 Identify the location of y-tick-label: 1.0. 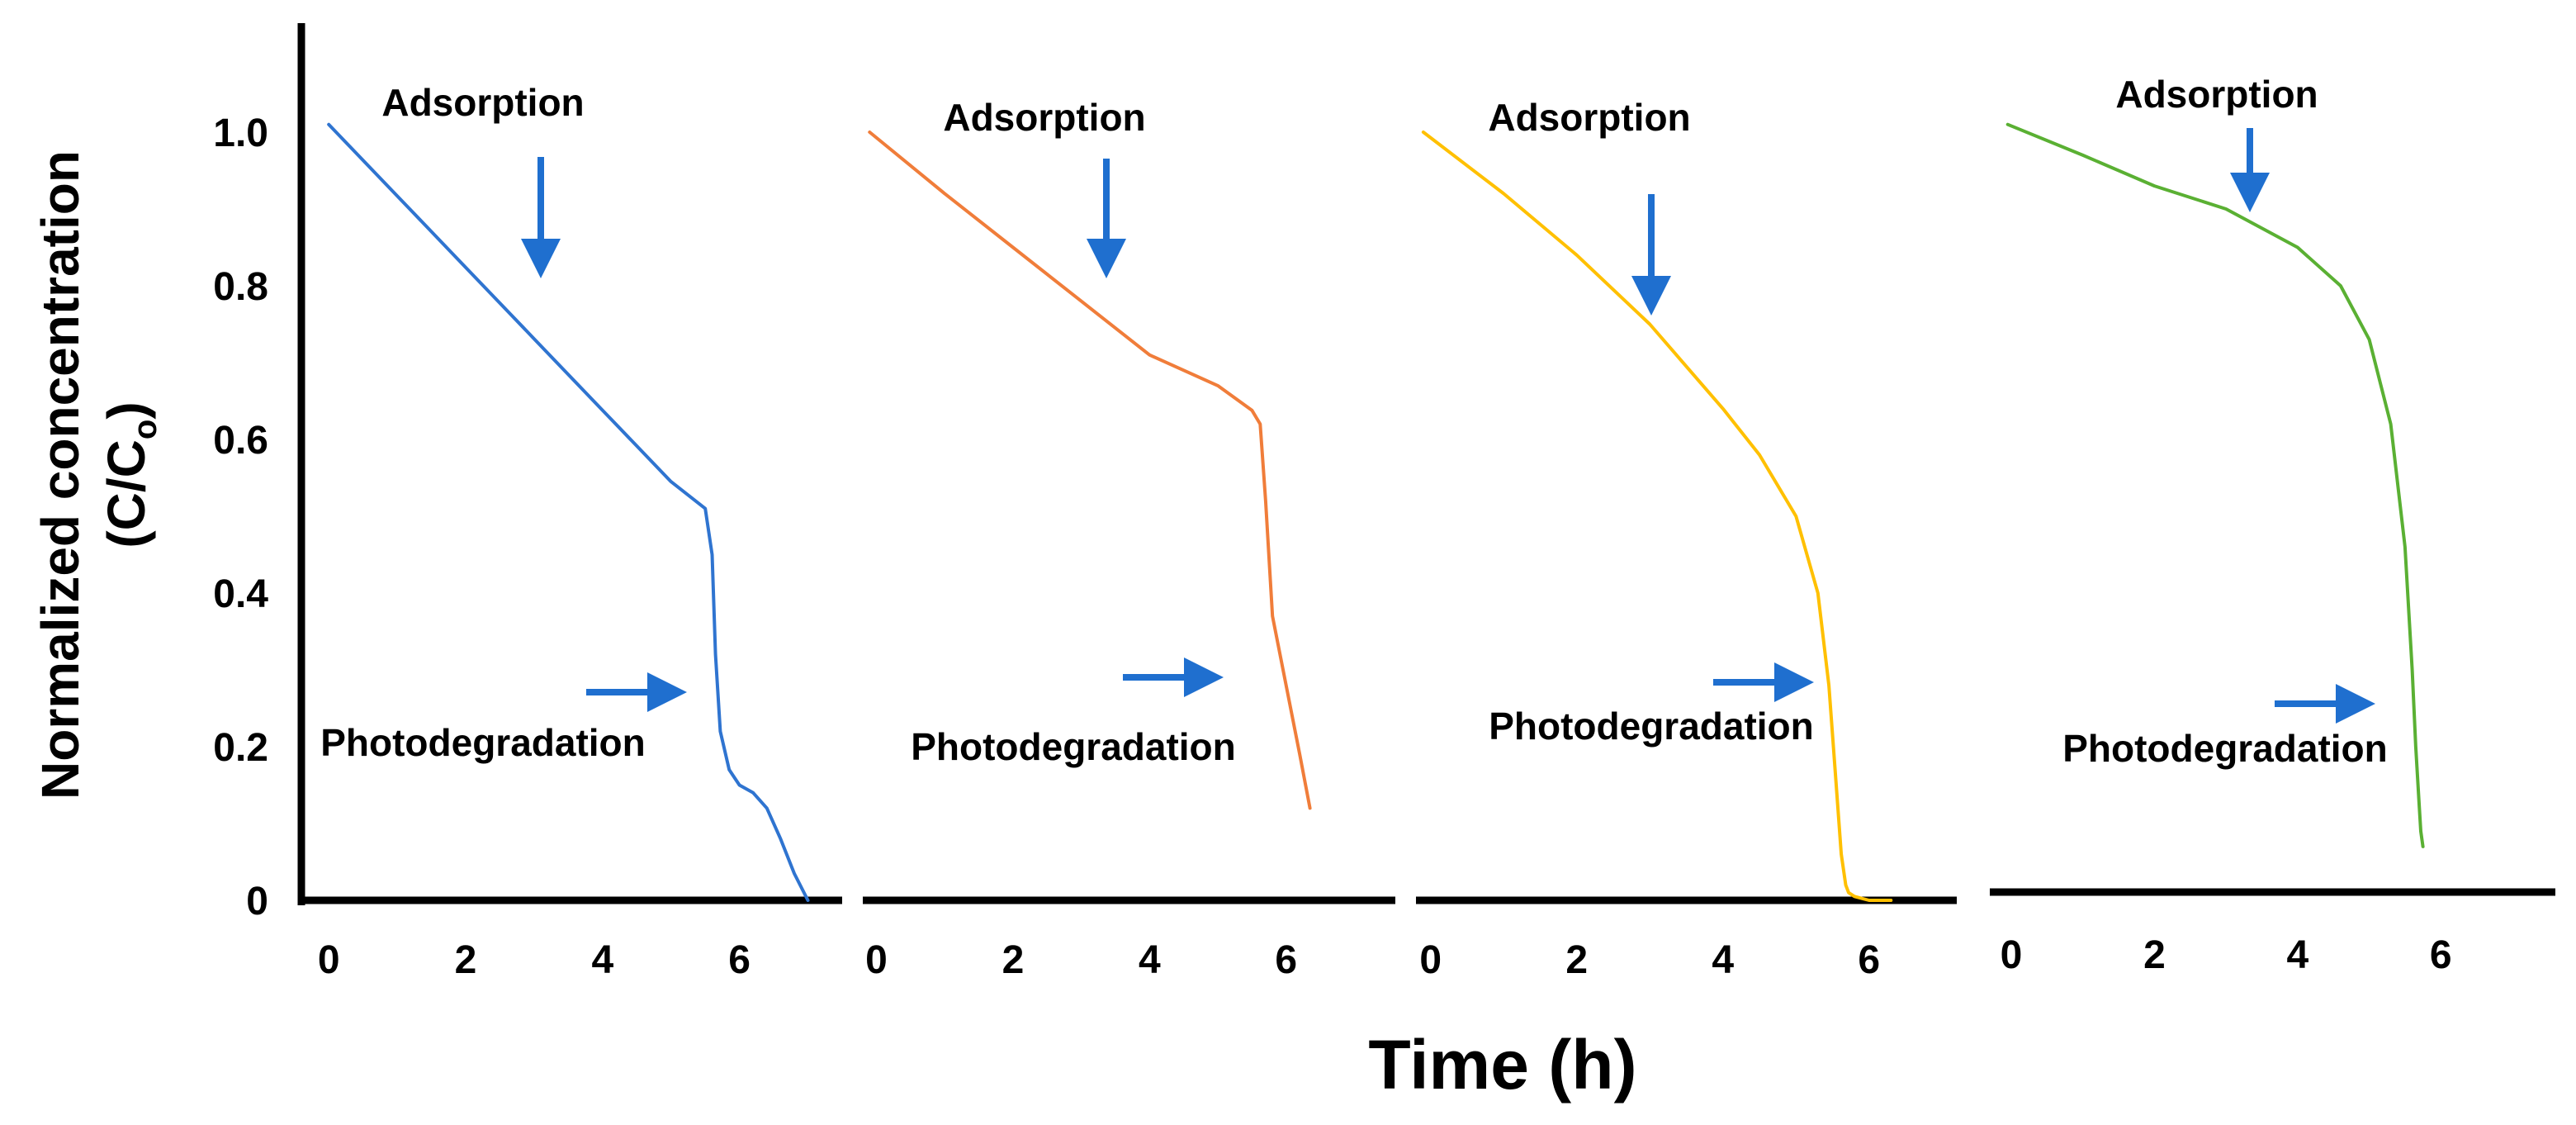
(240, 133).